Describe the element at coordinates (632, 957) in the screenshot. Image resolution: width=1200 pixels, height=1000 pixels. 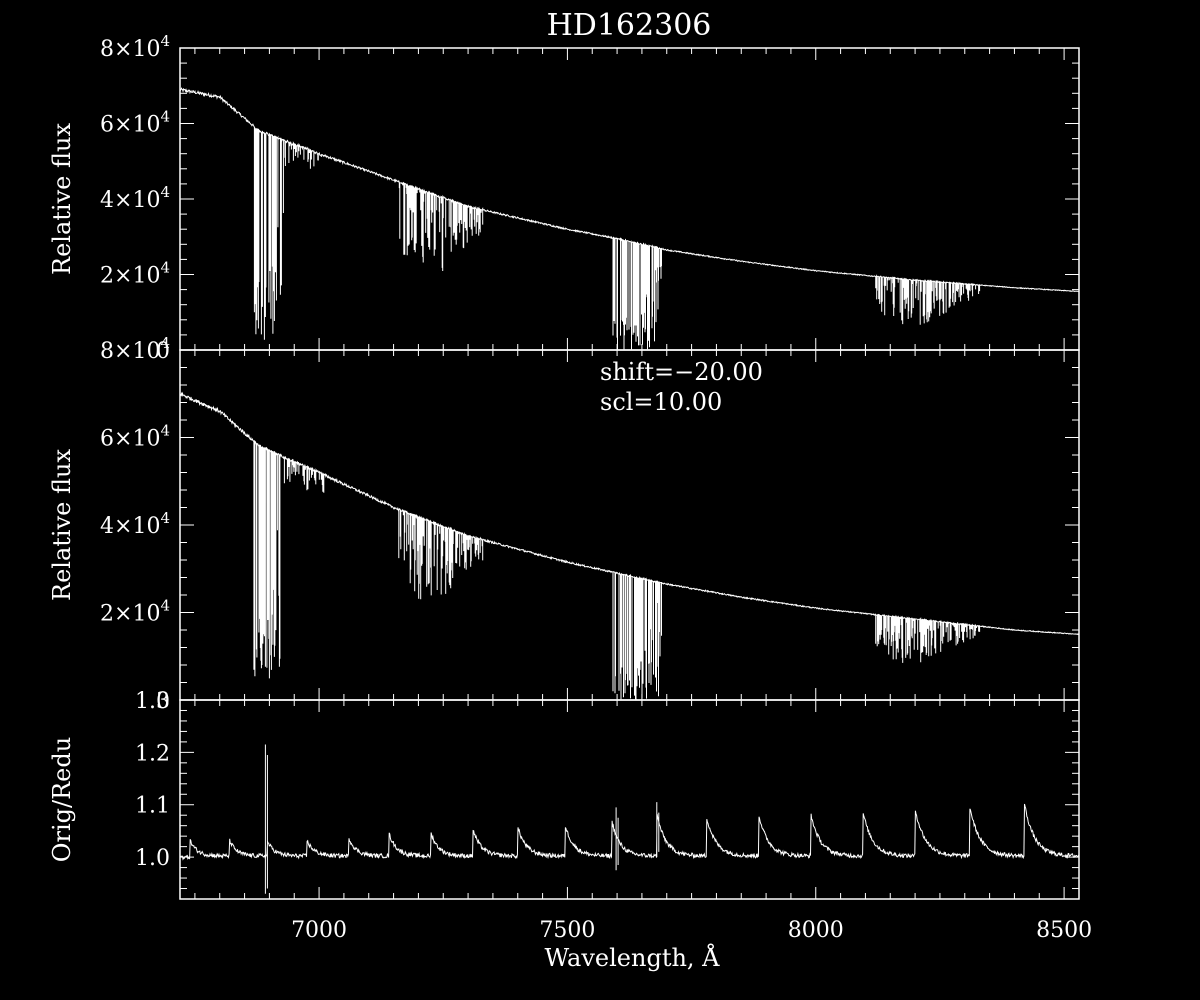
I see `x-axis-label: Wavelength, Å` at that location.